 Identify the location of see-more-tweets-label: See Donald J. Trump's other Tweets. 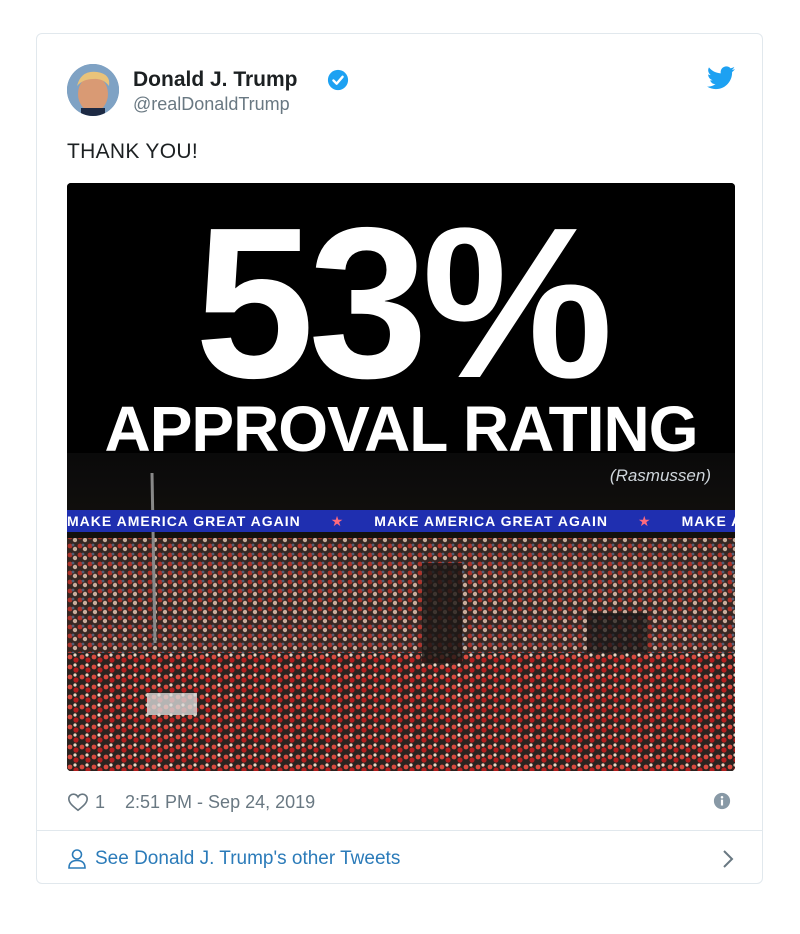
(248, 858).